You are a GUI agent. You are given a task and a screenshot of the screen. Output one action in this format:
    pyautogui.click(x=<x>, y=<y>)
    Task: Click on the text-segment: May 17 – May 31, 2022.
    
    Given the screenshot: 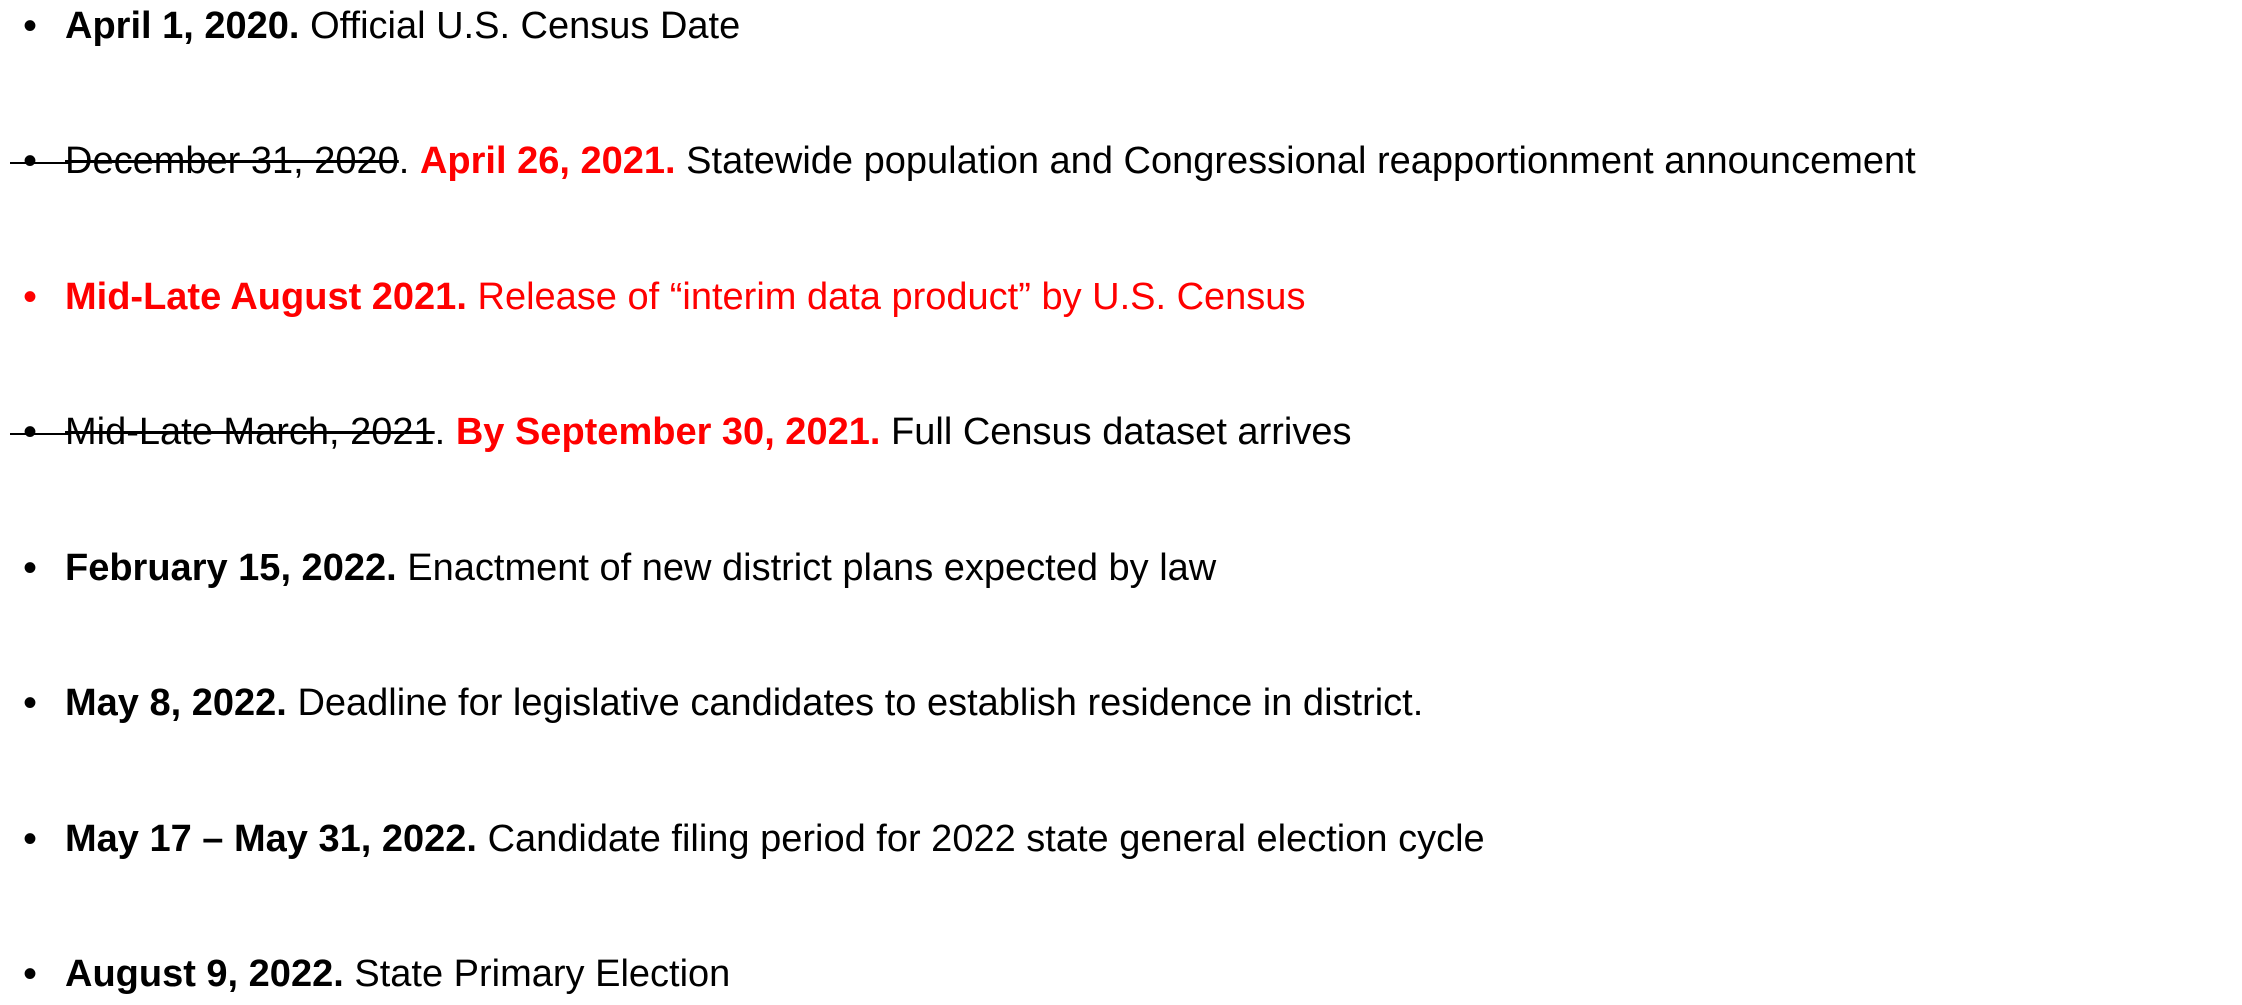 What is the action you would take?
    pyautogui.click(x=271, y=838)
    